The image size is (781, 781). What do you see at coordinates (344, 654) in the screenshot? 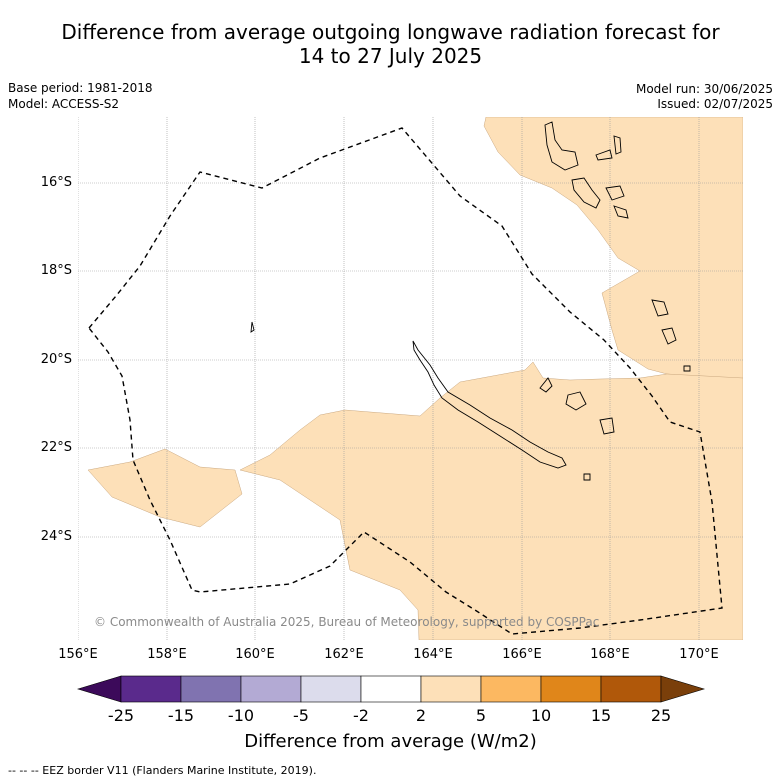
I see `x-tick-label: 162°E` at bounding box center [344, 654].